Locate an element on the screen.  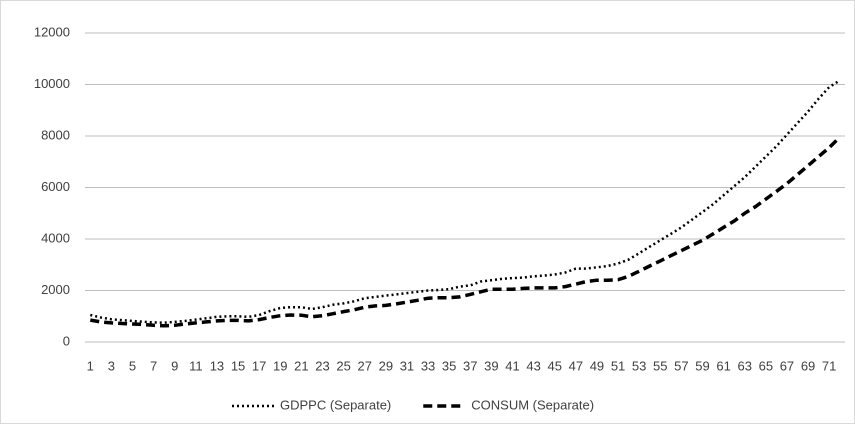
x-tick-label: 43 is located at coordinates (533, 365).